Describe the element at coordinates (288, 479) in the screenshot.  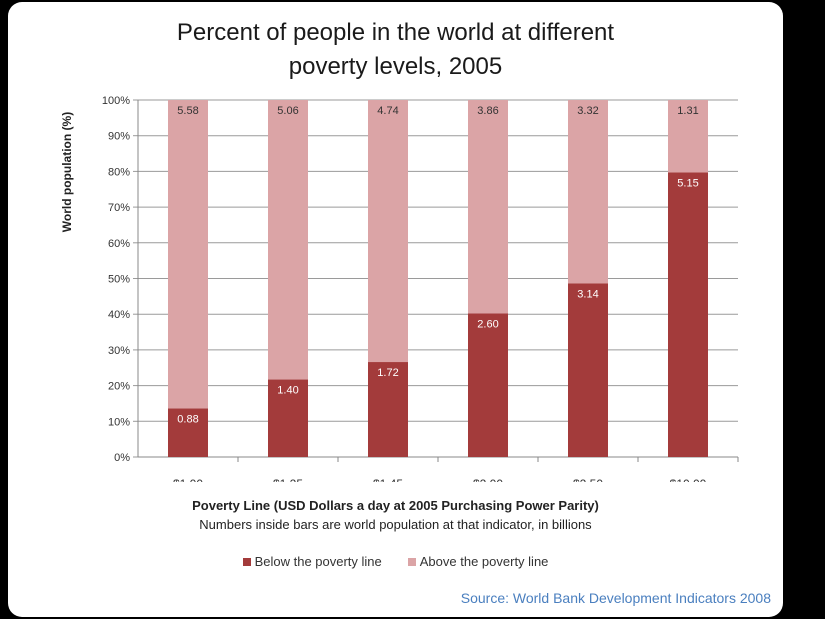
I see `x-tick-label: $1.25` at that location.